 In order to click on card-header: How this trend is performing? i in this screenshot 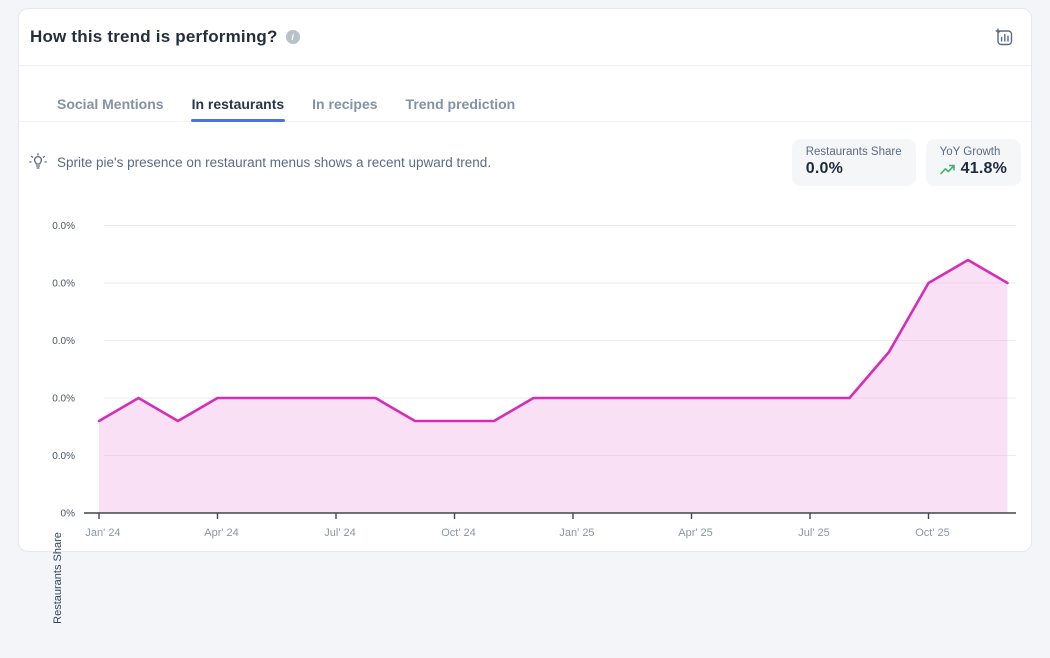, I will do `click(525, 37)`.